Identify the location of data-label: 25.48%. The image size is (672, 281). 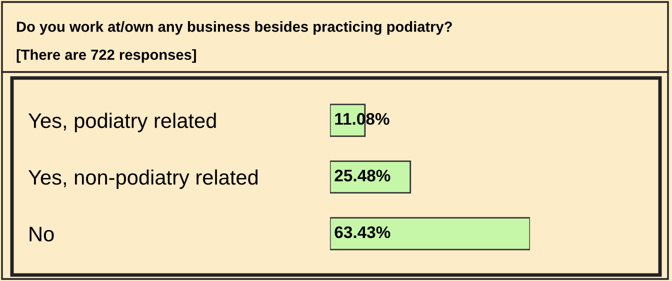
(362, 176).